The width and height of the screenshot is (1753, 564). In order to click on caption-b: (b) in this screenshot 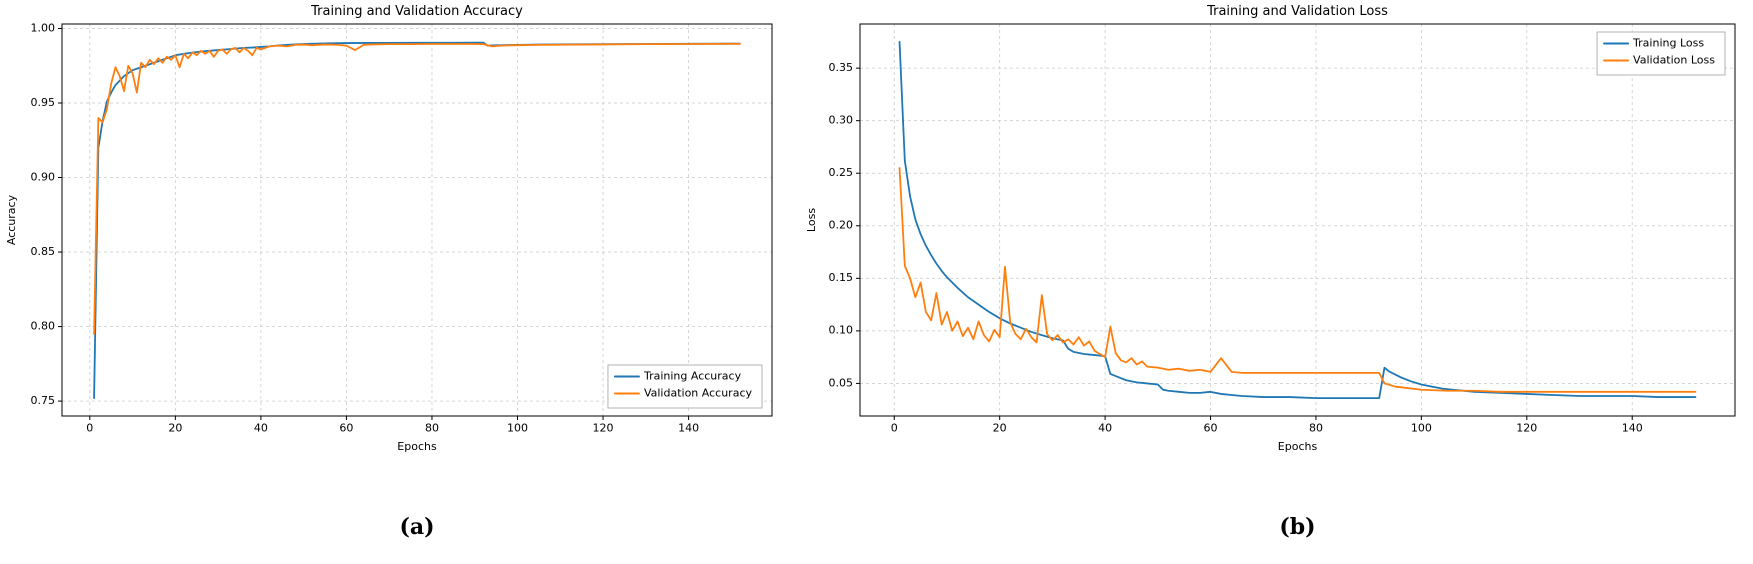, I will do `click(1297, 527)`.